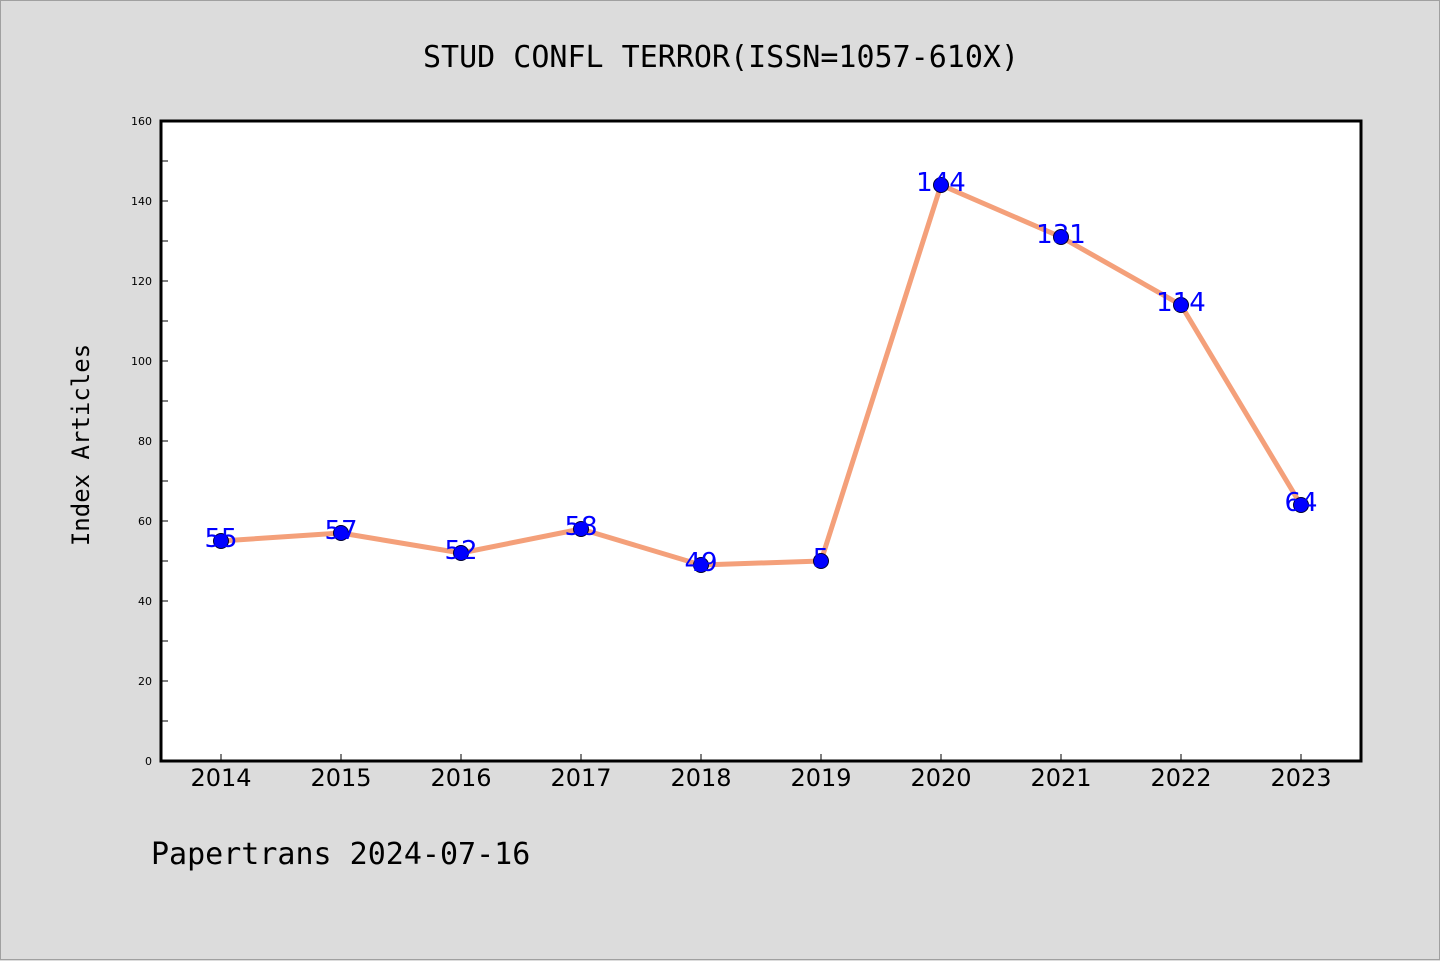  What do you see at coordinates (1060, 778) in the screenshot?
I see `x-tick-label: 2021` at bounding box center [1060, 778].